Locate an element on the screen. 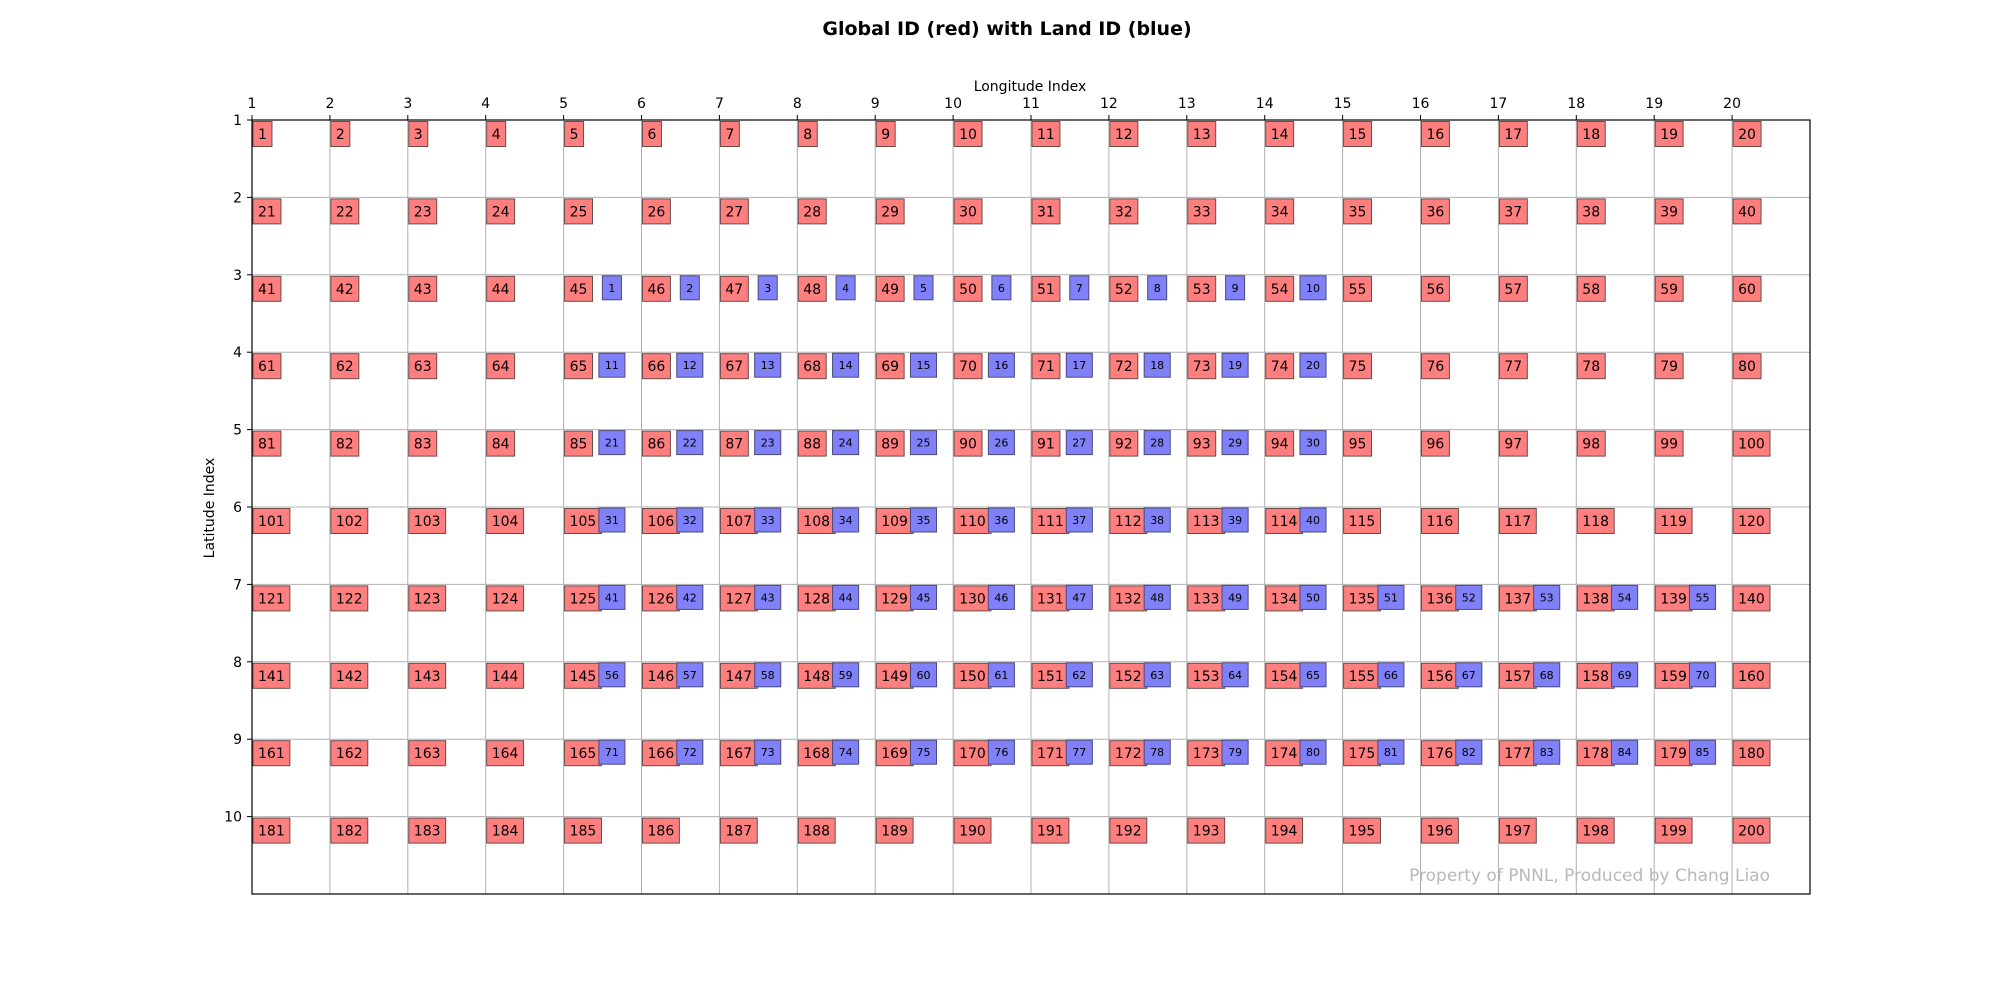  global-id-cell: 112 is located at coordinates (1128, 521).